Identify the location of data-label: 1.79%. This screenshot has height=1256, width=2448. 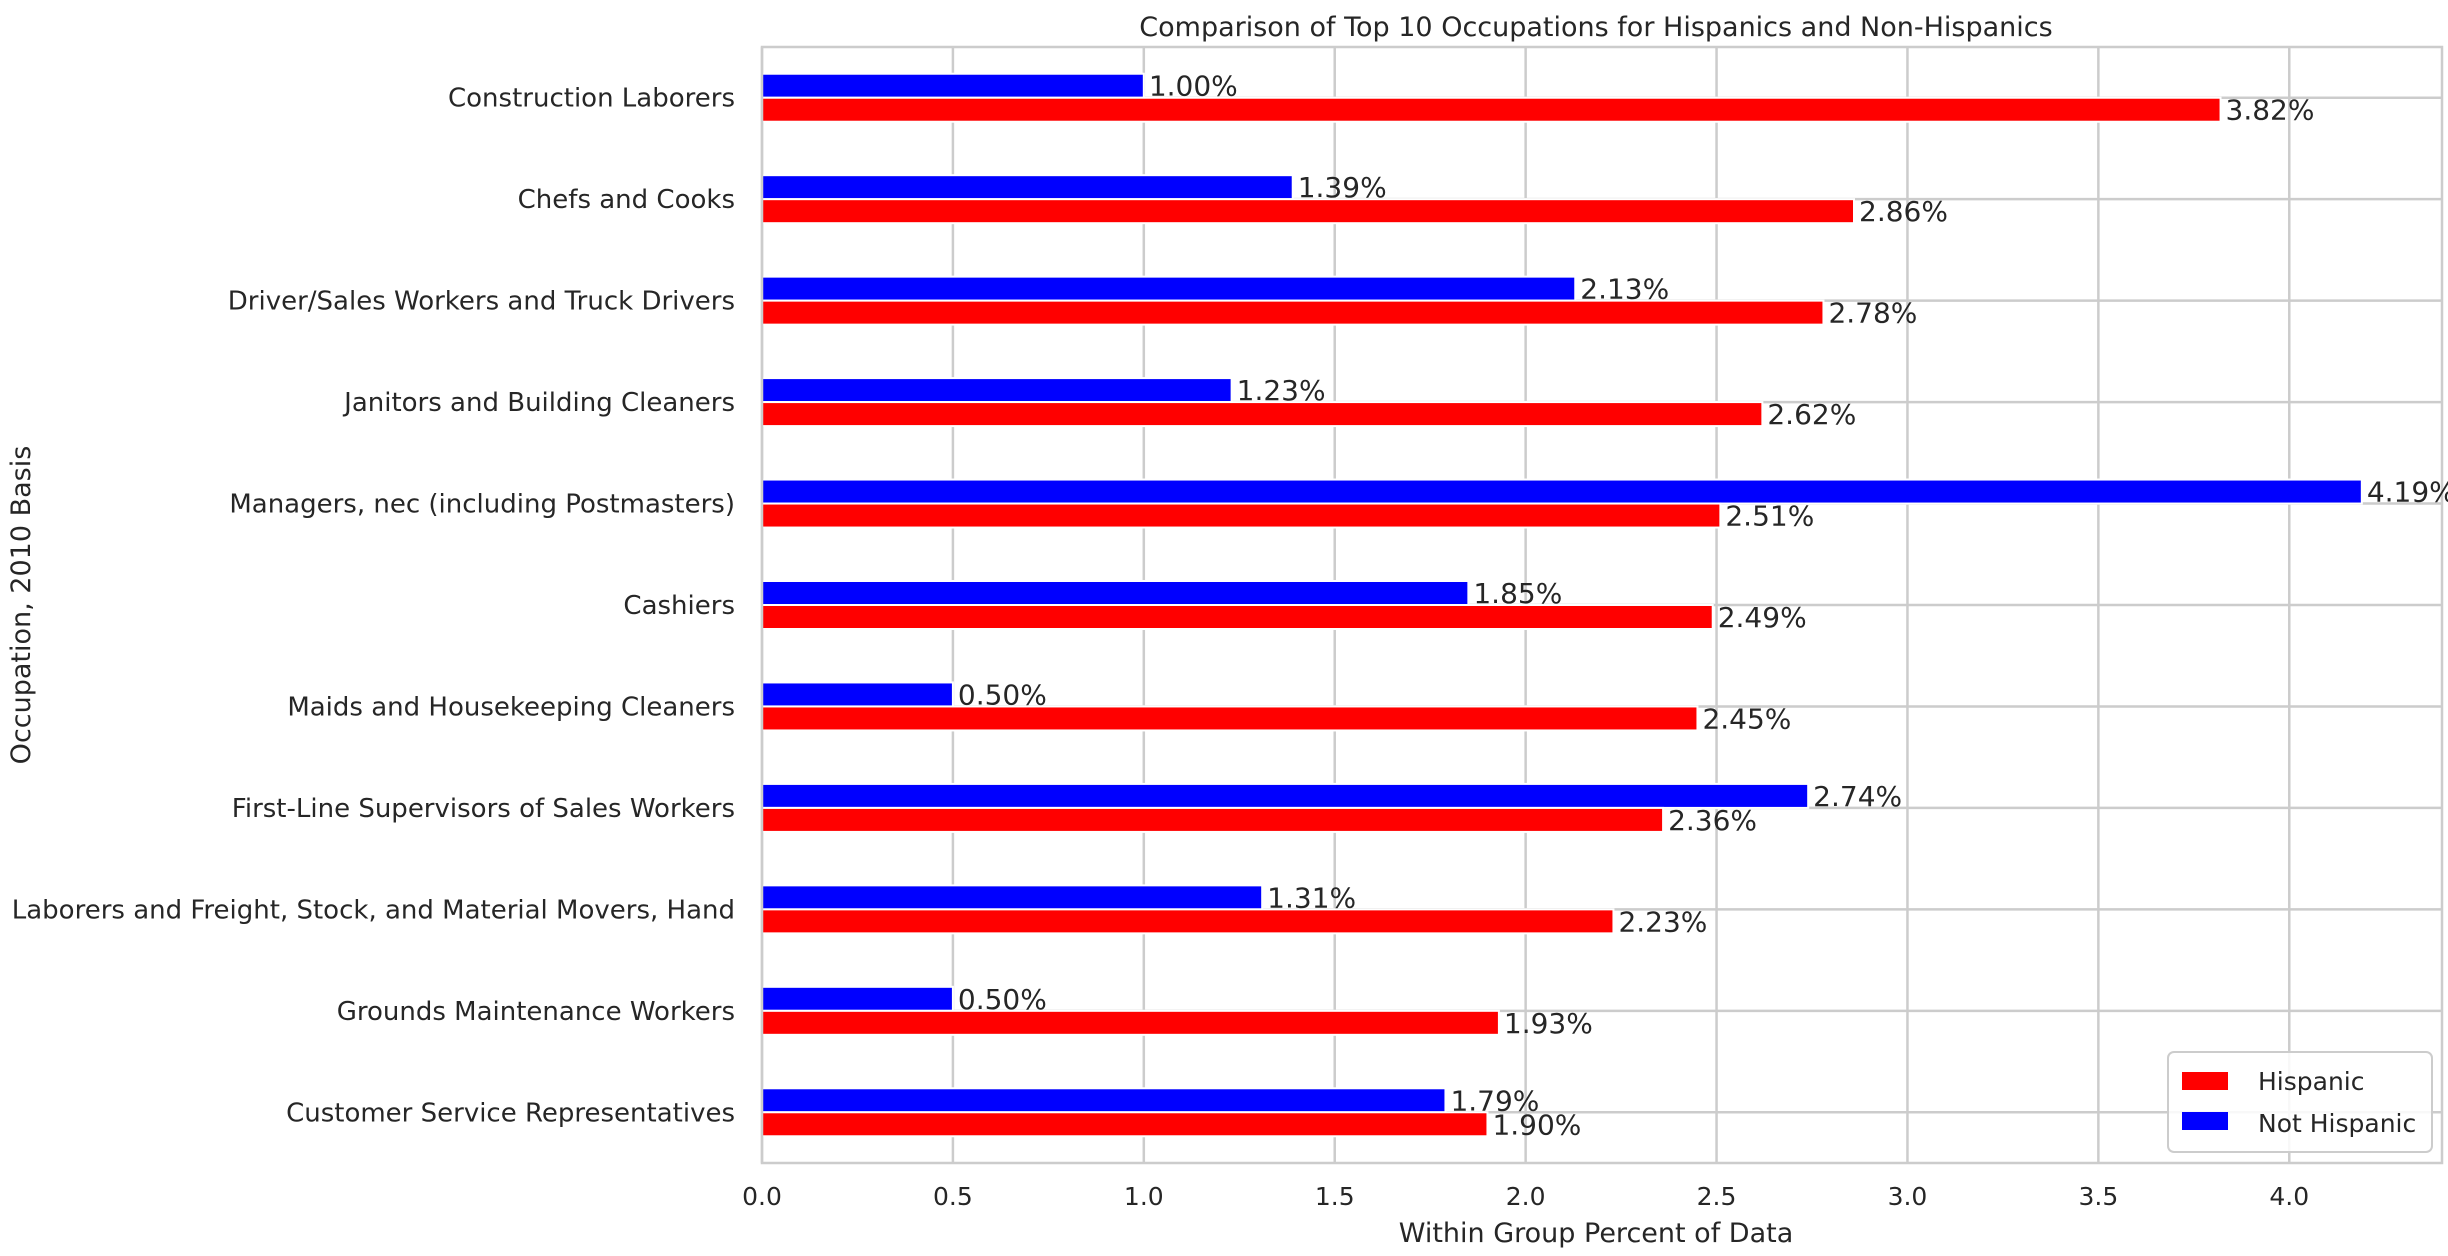
(1494, 1100).